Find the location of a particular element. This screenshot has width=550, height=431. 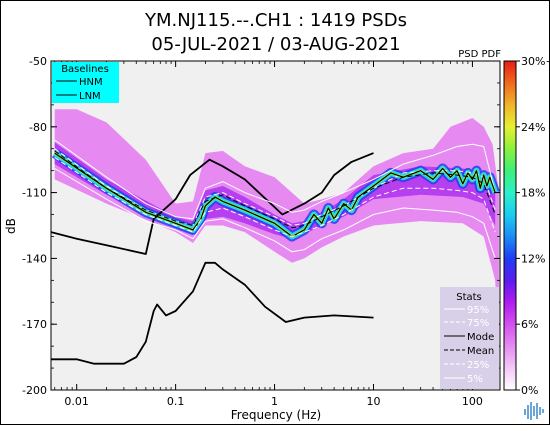

chart-title: YM.NJ115.--.CH1 : 1419 PSDs is located at coordinates (275, 20).